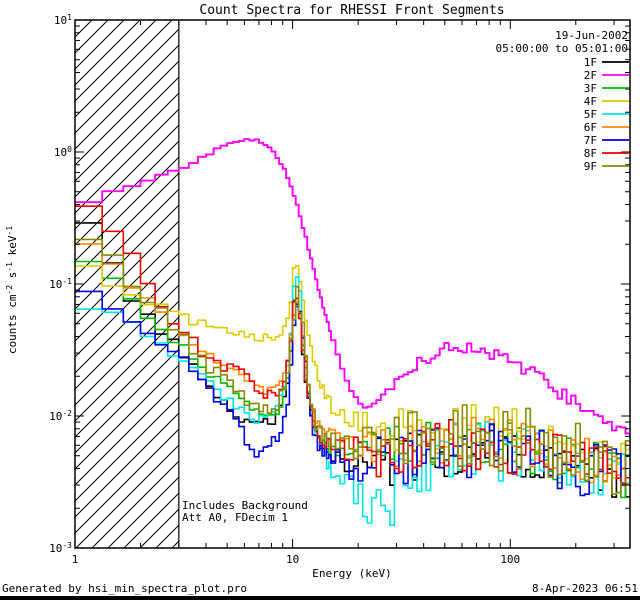 This screenshot has height=600, width=640. What do you see at coordinates (63, 20) in the screenshot?
I see `y-tick-label: 10¹` at bounding box center [63, 20].